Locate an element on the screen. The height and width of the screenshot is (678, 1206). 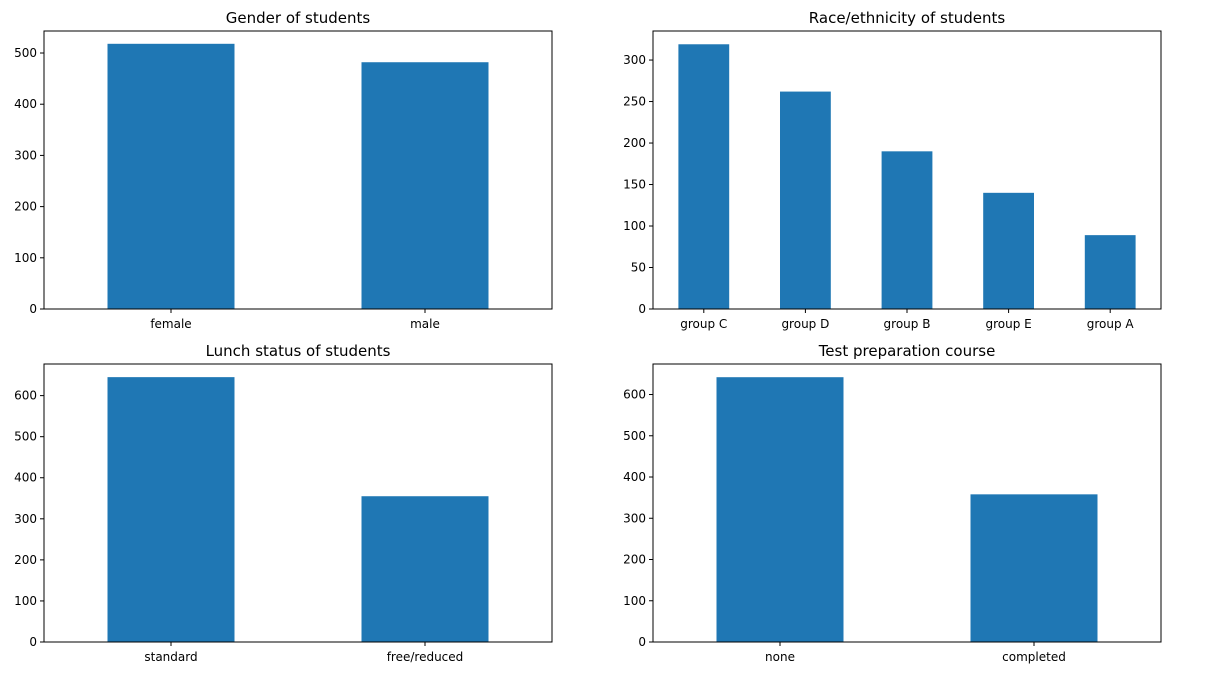
x-tick-label-group-d: group D is located at coordinates (805, 324).